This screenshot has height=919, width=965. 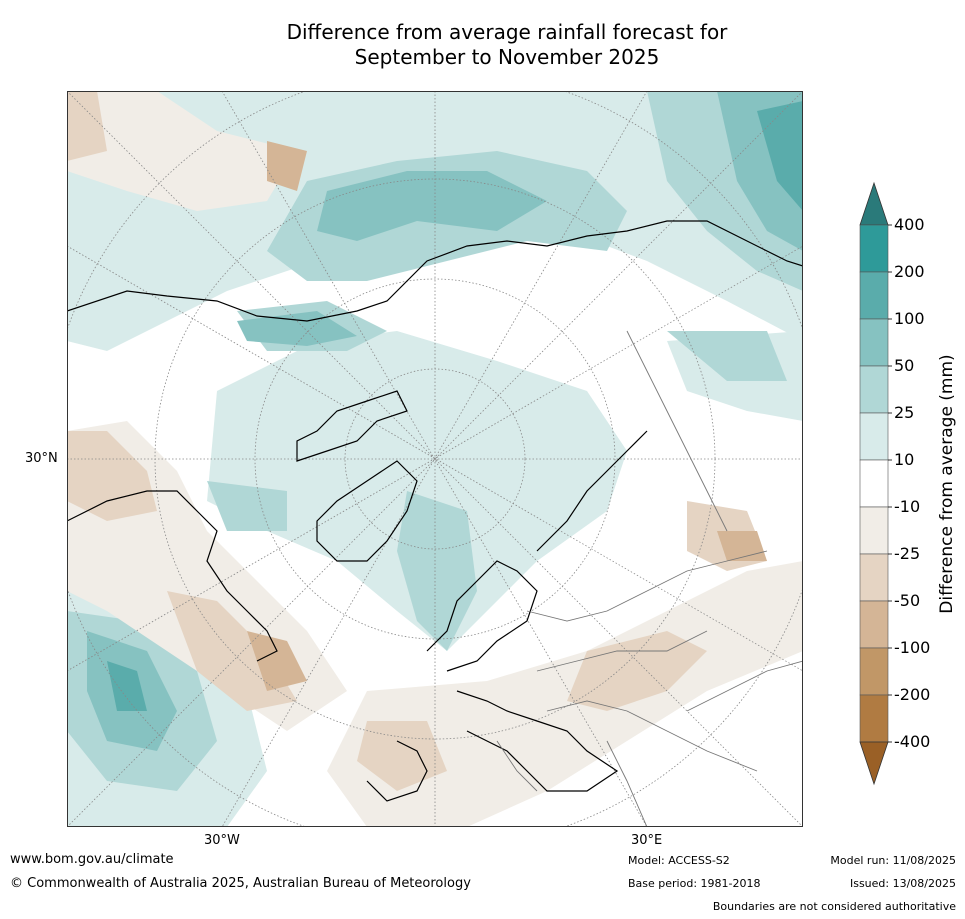 I want to click on footer-model: Model: ACCESS-S2, so click(x=679, y=860).